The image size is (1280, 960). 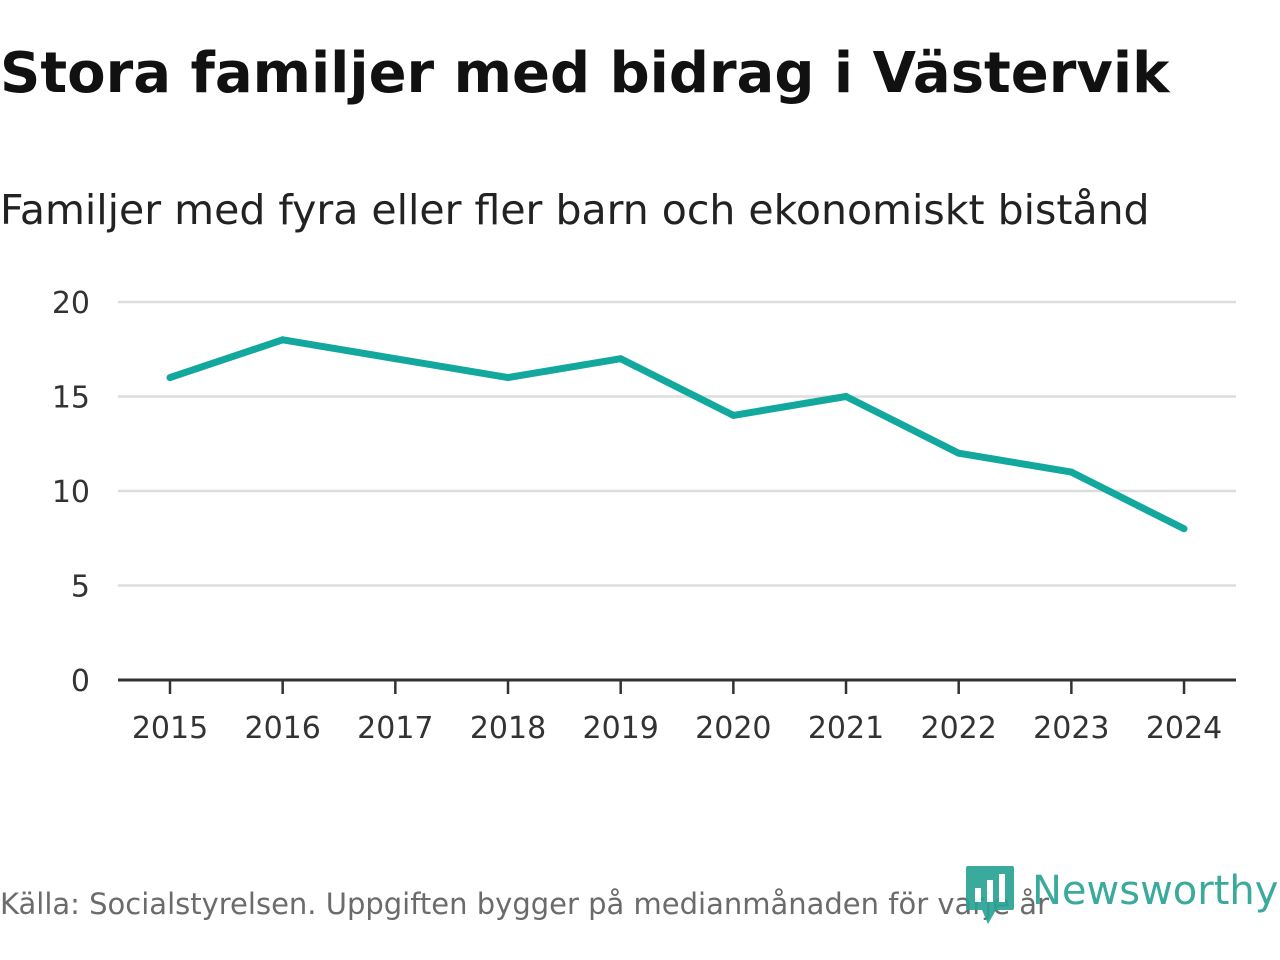 What do you see at coordinates (846, 728) in the screenshot?
I see `x-tick-label-2021: 2021` at bounding box center [846, 728].